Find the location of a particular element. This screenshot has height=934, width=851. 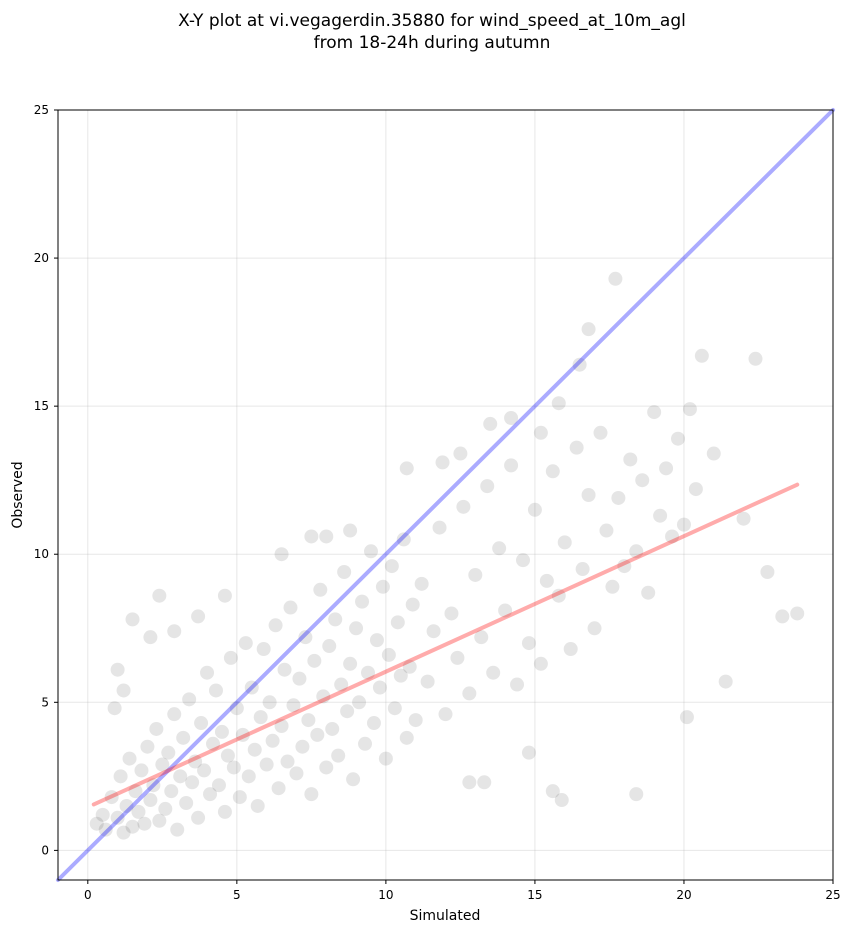

x-tick-label: 25 is located at coordinates (832, 895).